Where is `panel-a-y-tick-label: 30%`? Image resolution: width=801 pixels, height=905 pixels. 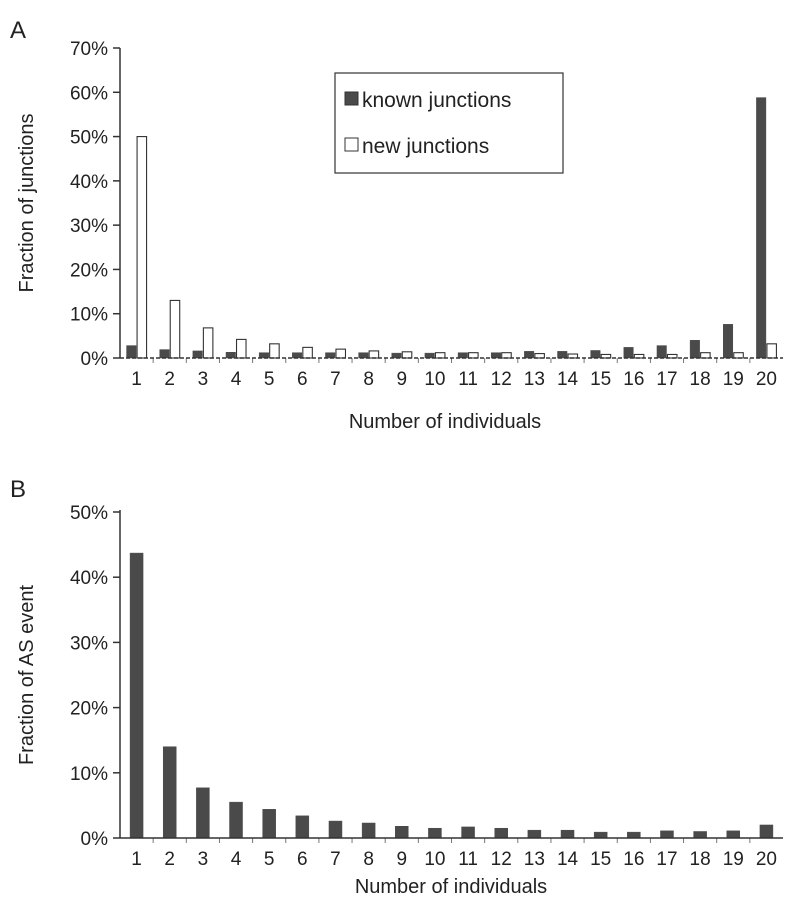
panel-a-y-tick-label: 30% is located at coordinates (89, 226).